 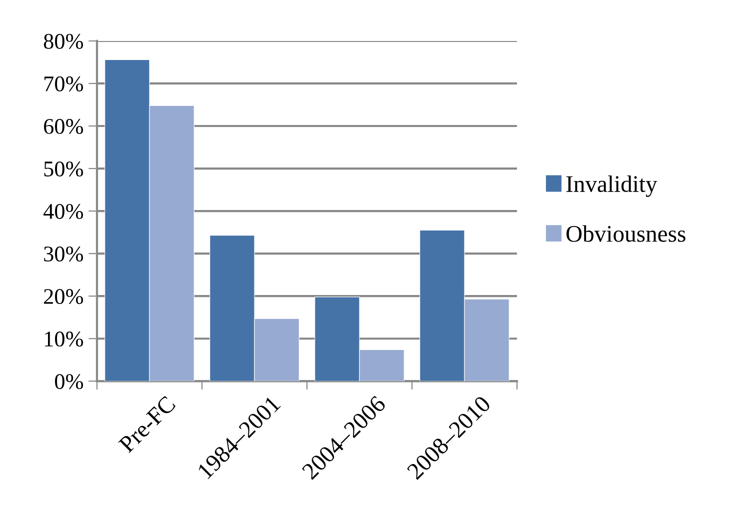 What do you see at coordinates (64, 296) in the screenshot?
I see `y-tick-label: 20%` at bounding box center [64, 296].